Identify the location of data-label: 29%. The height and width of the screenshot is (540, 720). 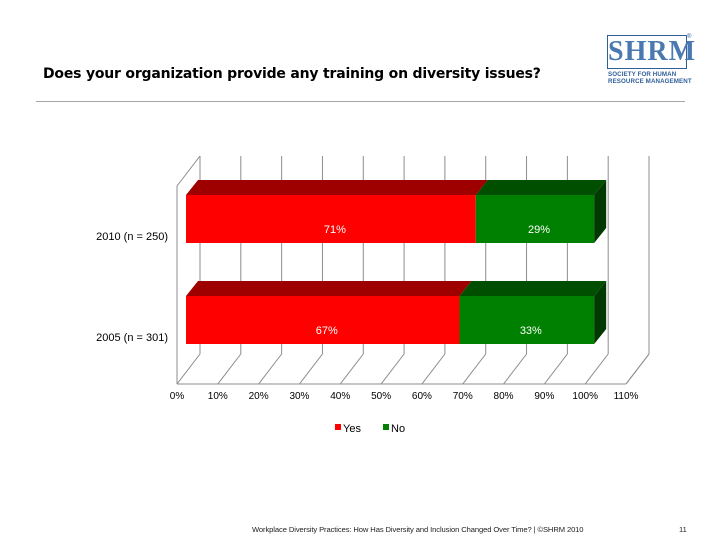
(539, 230).